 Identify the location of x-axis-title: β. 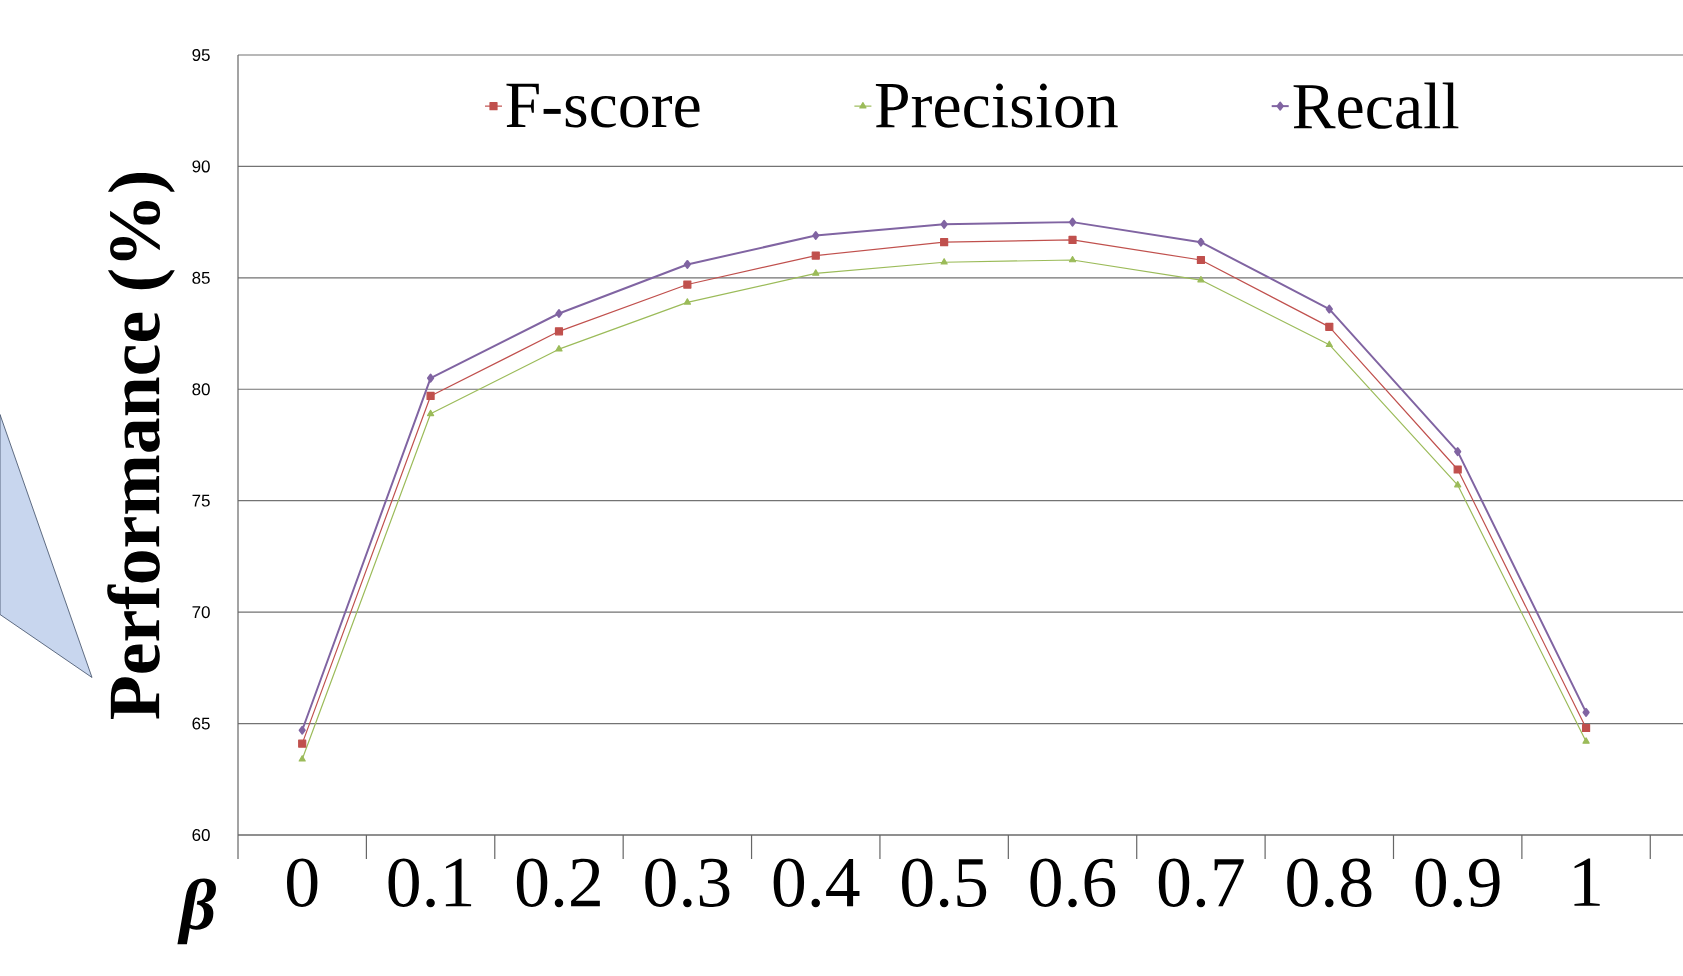
(196, 911).